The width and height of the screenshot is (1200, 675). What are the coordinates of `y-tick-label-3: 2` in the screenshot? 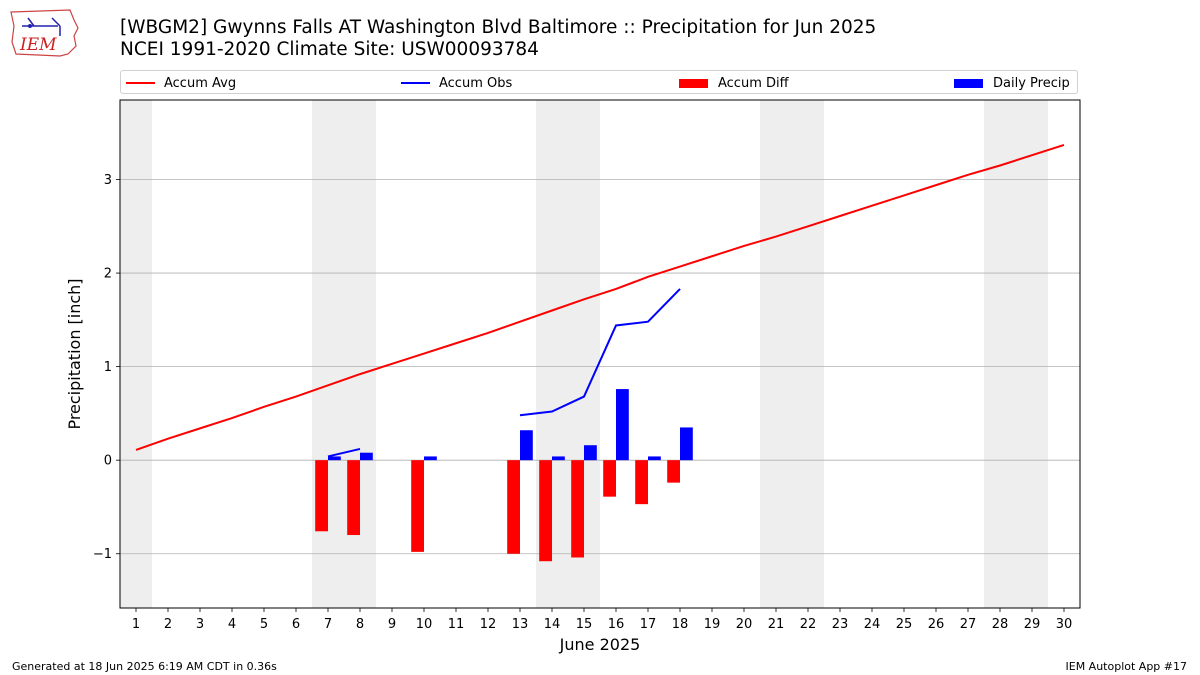 It's located at (108, 274).